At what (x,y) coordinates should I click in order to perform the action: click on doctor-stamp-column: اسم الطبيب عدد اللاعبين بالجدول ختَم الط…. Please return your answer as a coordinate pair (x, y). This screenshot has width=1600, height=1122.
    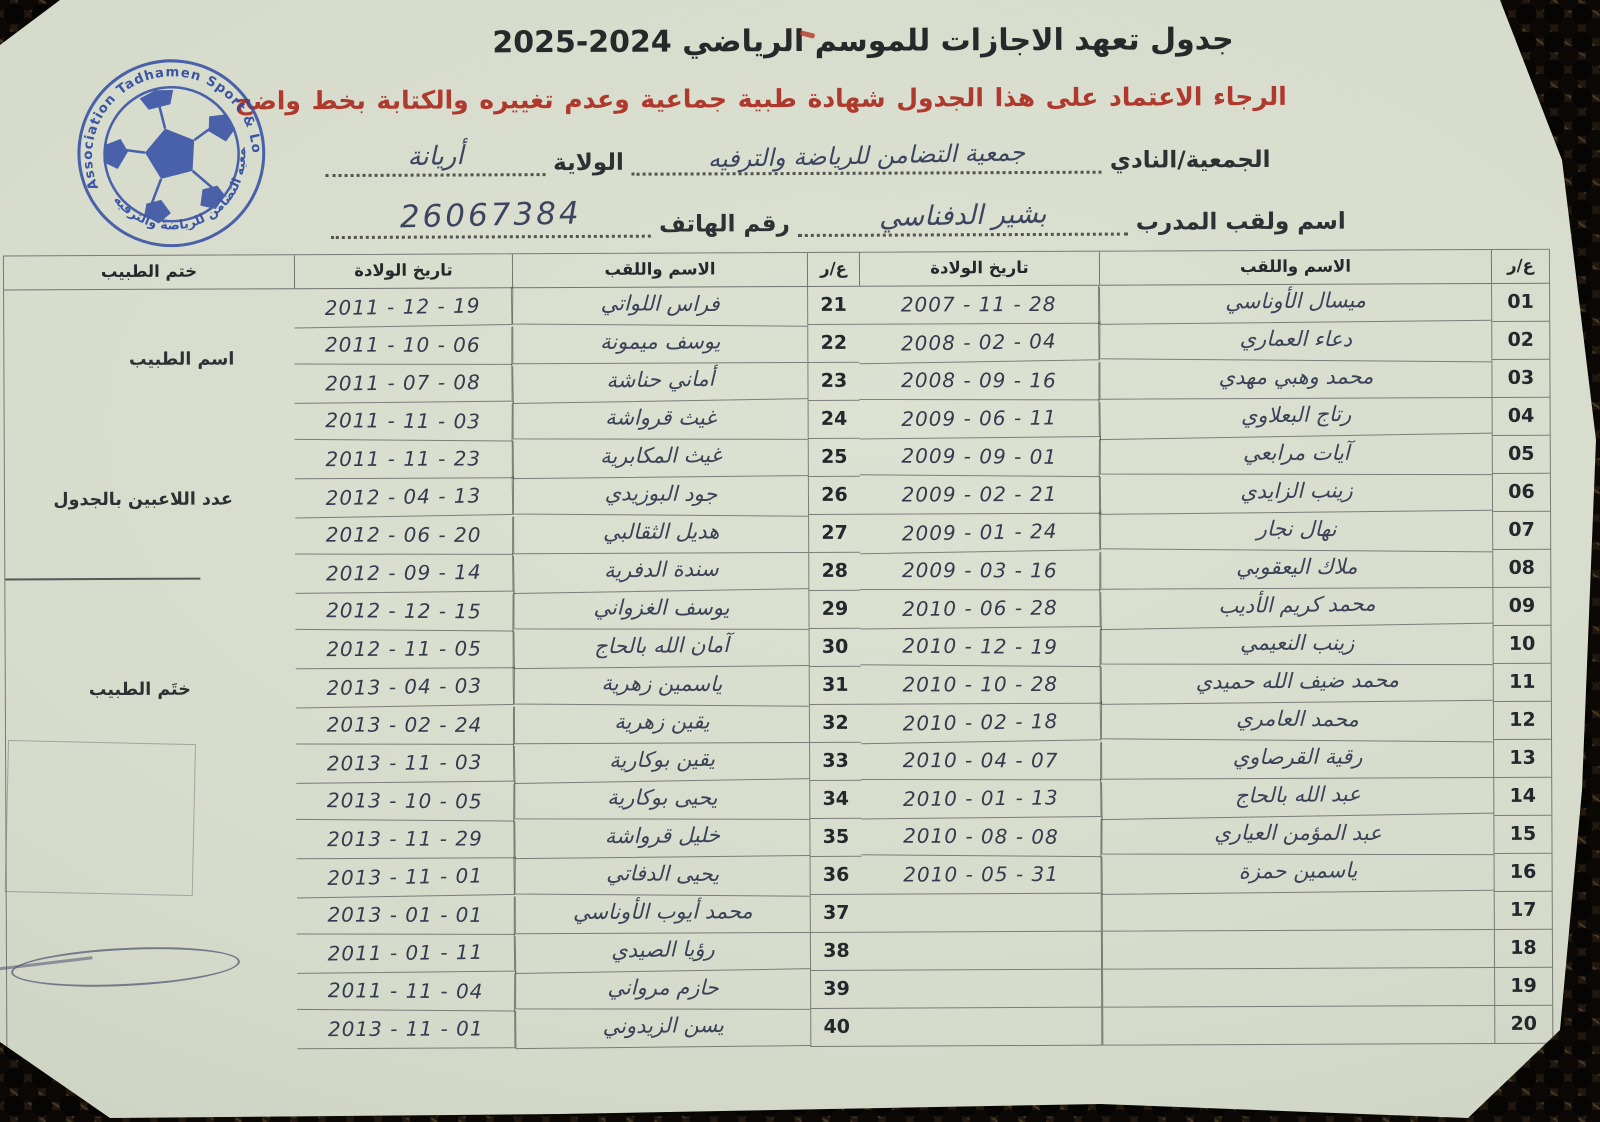
    Looking at the image, I should click on (150, 669).